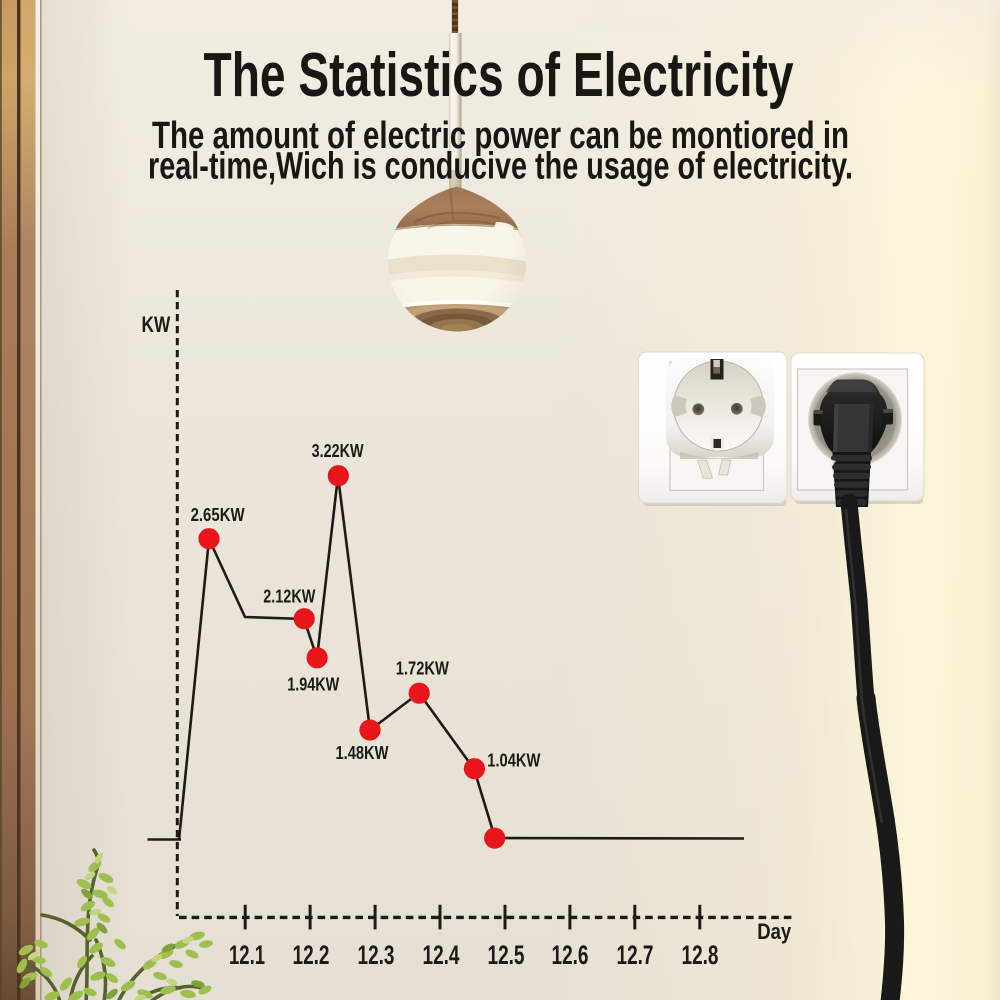 The width and height of the screenshot is (1000, 1000). What do you see at coordinates (506, 955) in the screenshot?
I see `svg-text: 12.5` at bounding box center [506, 955].